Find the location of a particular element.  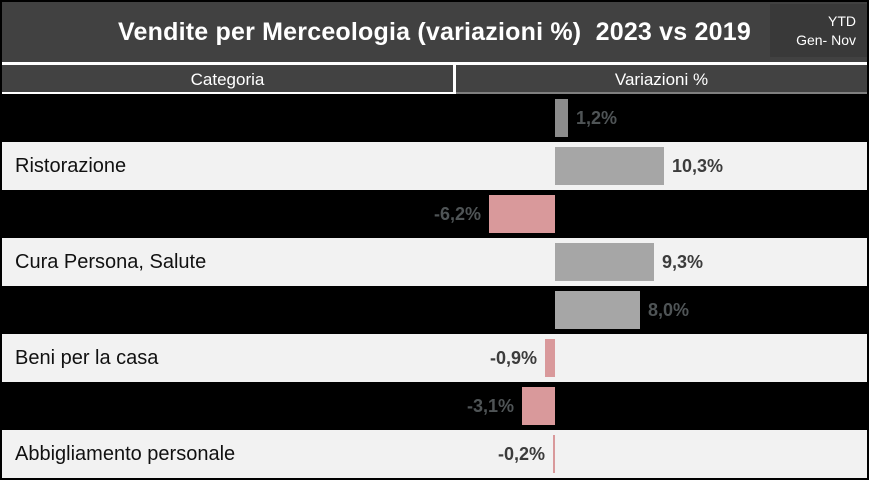

value-label: -3,1% is located at coordinates (490, 406).